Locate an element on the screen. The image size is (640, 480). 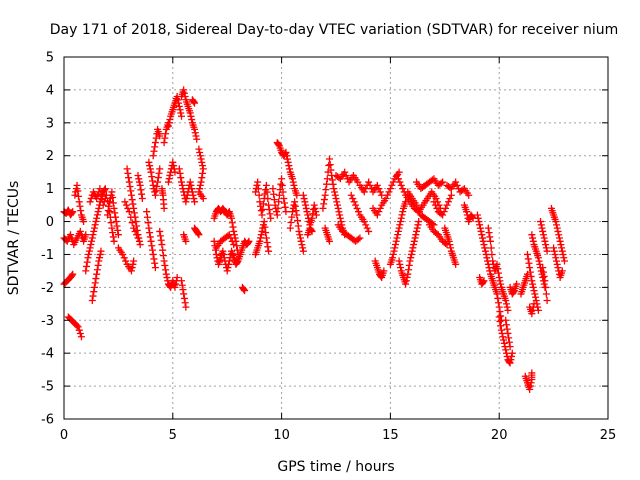
y-tick-label: -4 is located at coordinates (47, 354).